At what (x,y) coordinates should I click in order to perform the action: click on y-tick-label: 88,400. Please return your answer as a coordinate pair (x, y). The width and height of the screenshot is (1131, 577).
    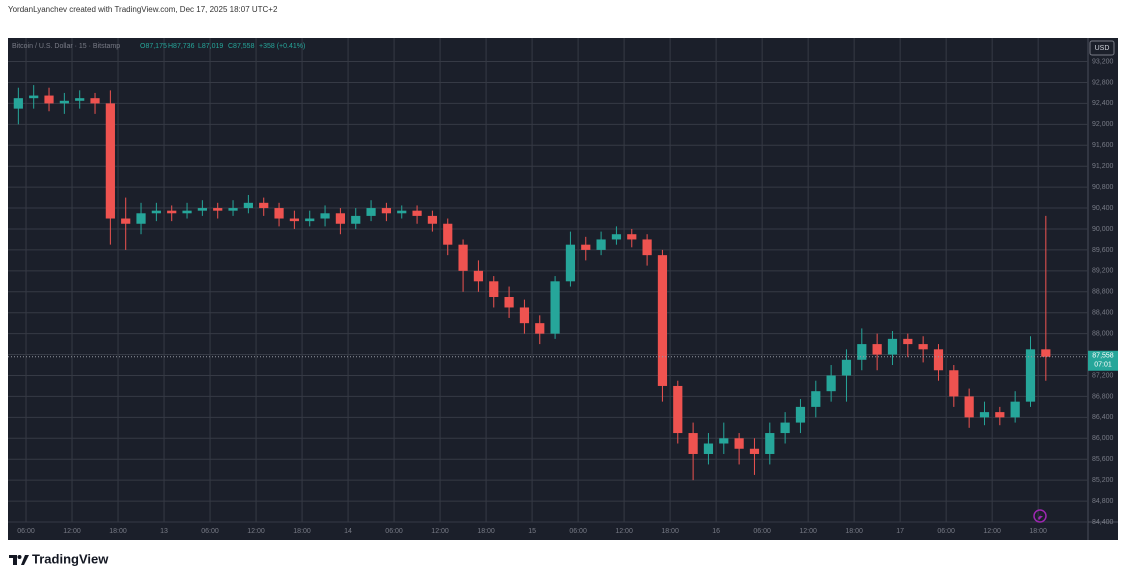
    Looking at the image, I should click on (1103, 313).